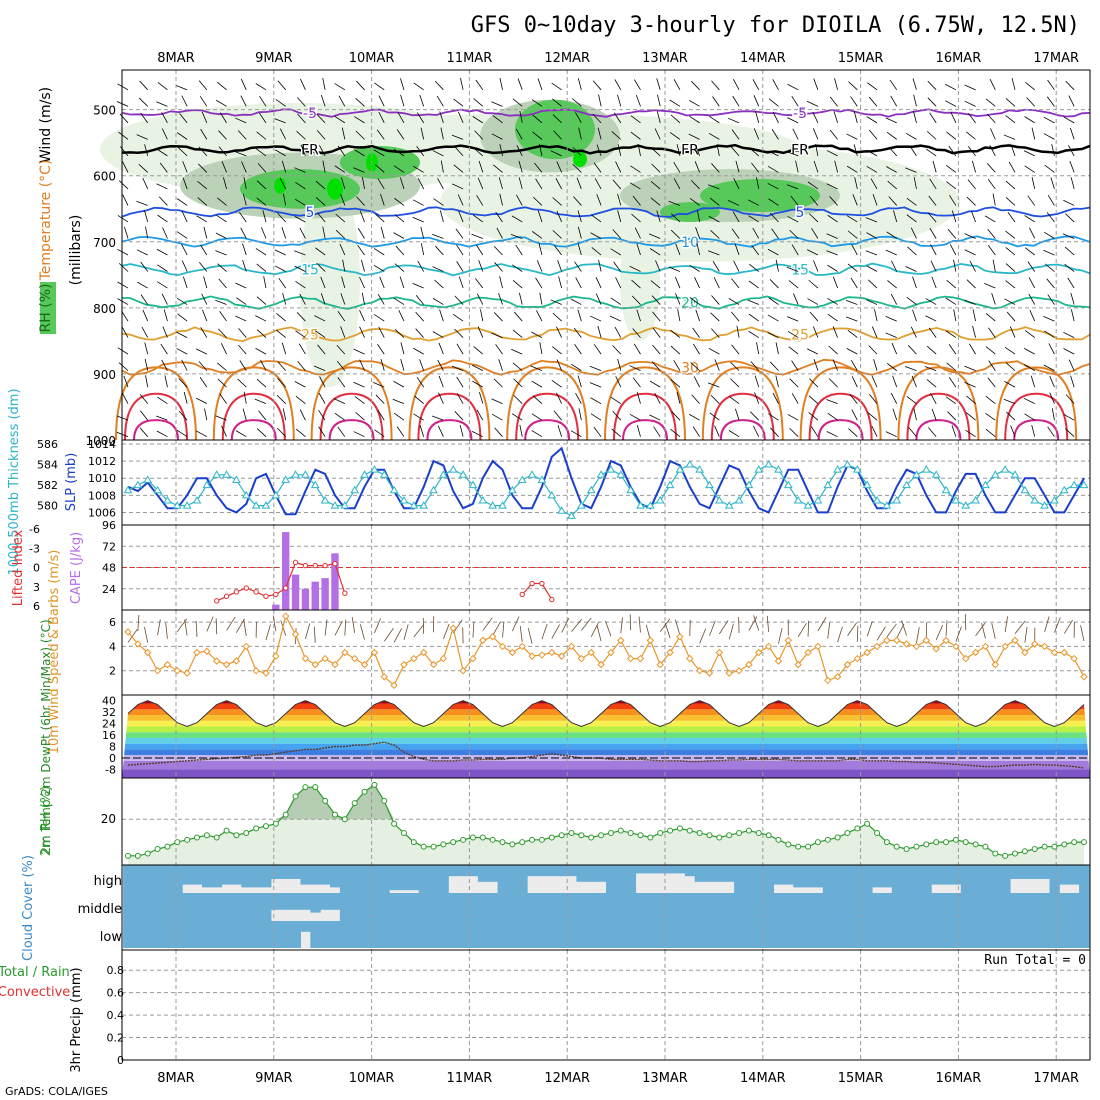  I want to click on slp-tick-label: 1012, so click(102, 461).